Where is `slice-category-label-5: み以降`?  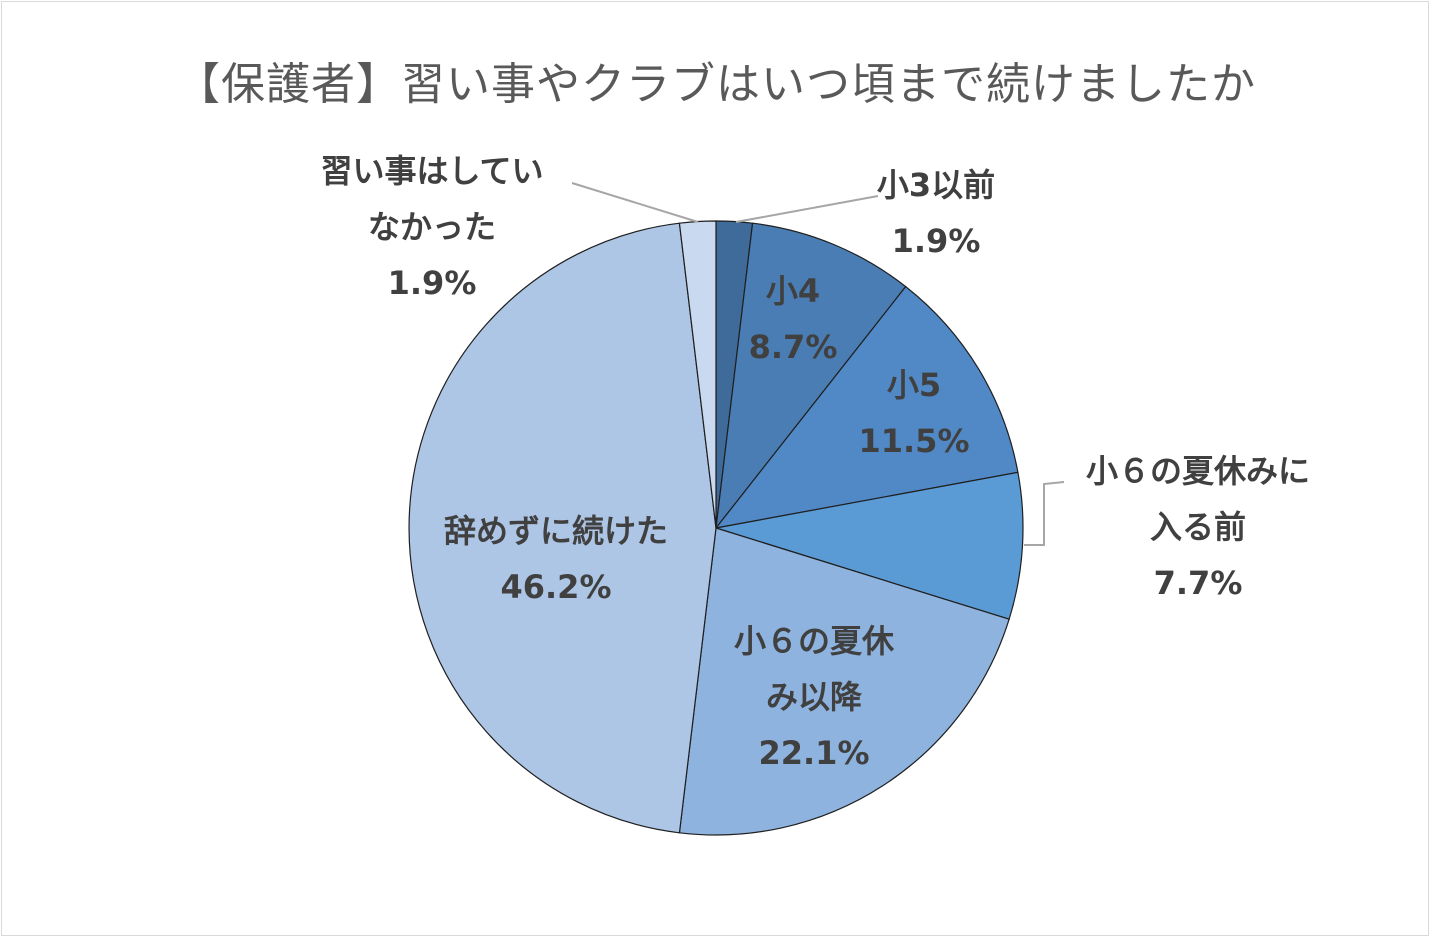 slice-category-label-5: み以降 is located at coordinates (814, 697).